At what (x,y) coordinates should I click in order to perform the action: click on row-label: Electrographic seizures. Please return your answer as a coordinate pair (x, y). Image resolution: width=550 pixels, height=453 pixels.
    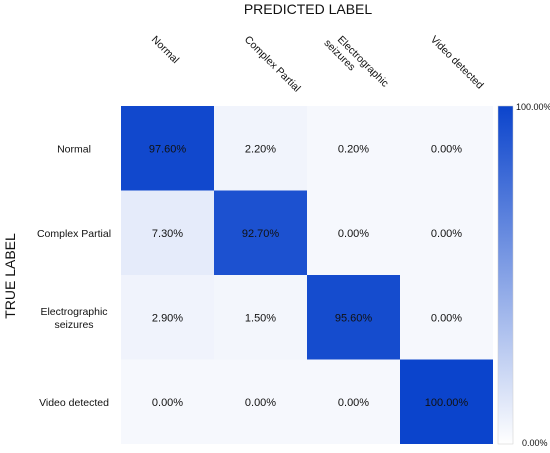
    Looking at the image, I should click on (73, 318).